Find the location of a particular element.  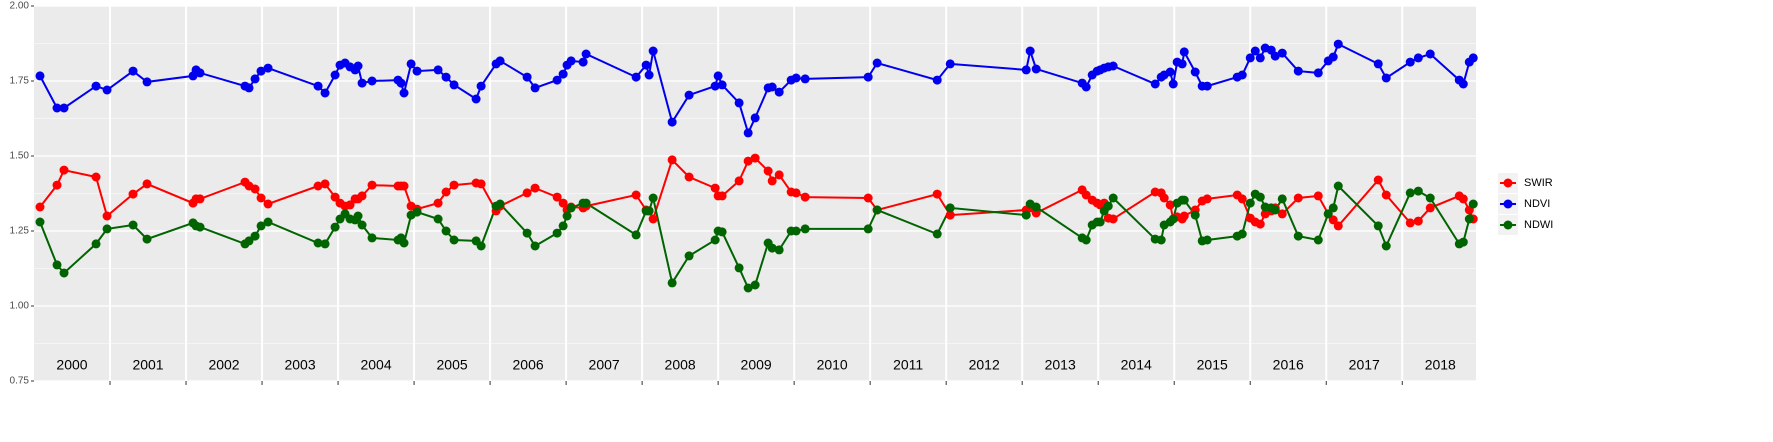

year-label: 2015 is located at coordinates (1212, 365).